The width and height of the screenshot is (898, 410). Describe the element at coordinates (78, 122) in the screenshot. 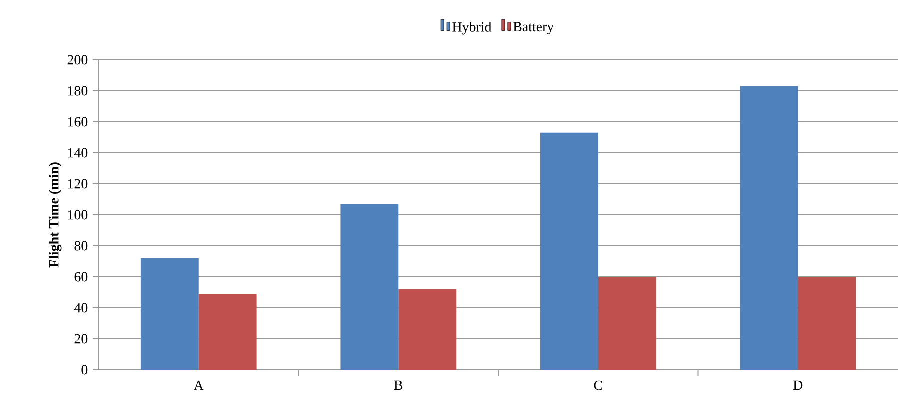

I see `y-tick-label: 160` at that location.